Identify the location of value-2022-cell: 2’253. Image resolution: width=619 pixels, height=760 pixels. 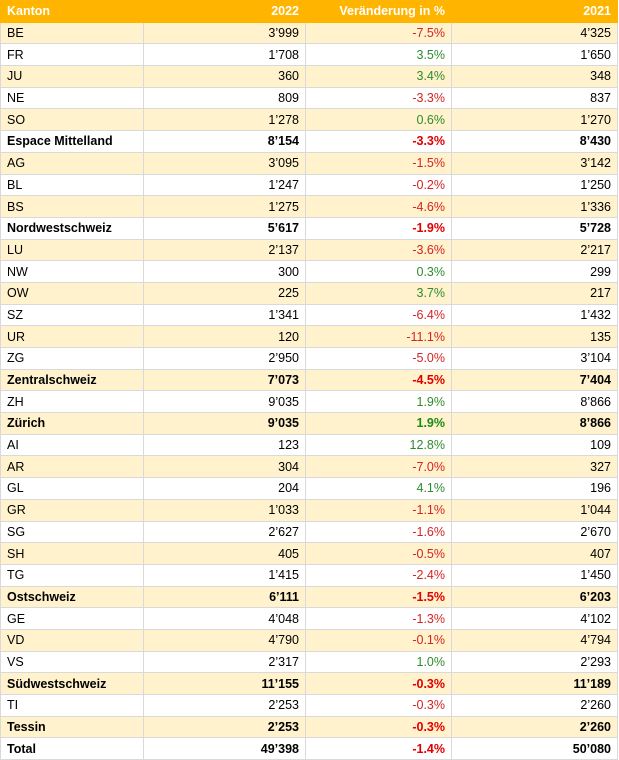
(224, 727).